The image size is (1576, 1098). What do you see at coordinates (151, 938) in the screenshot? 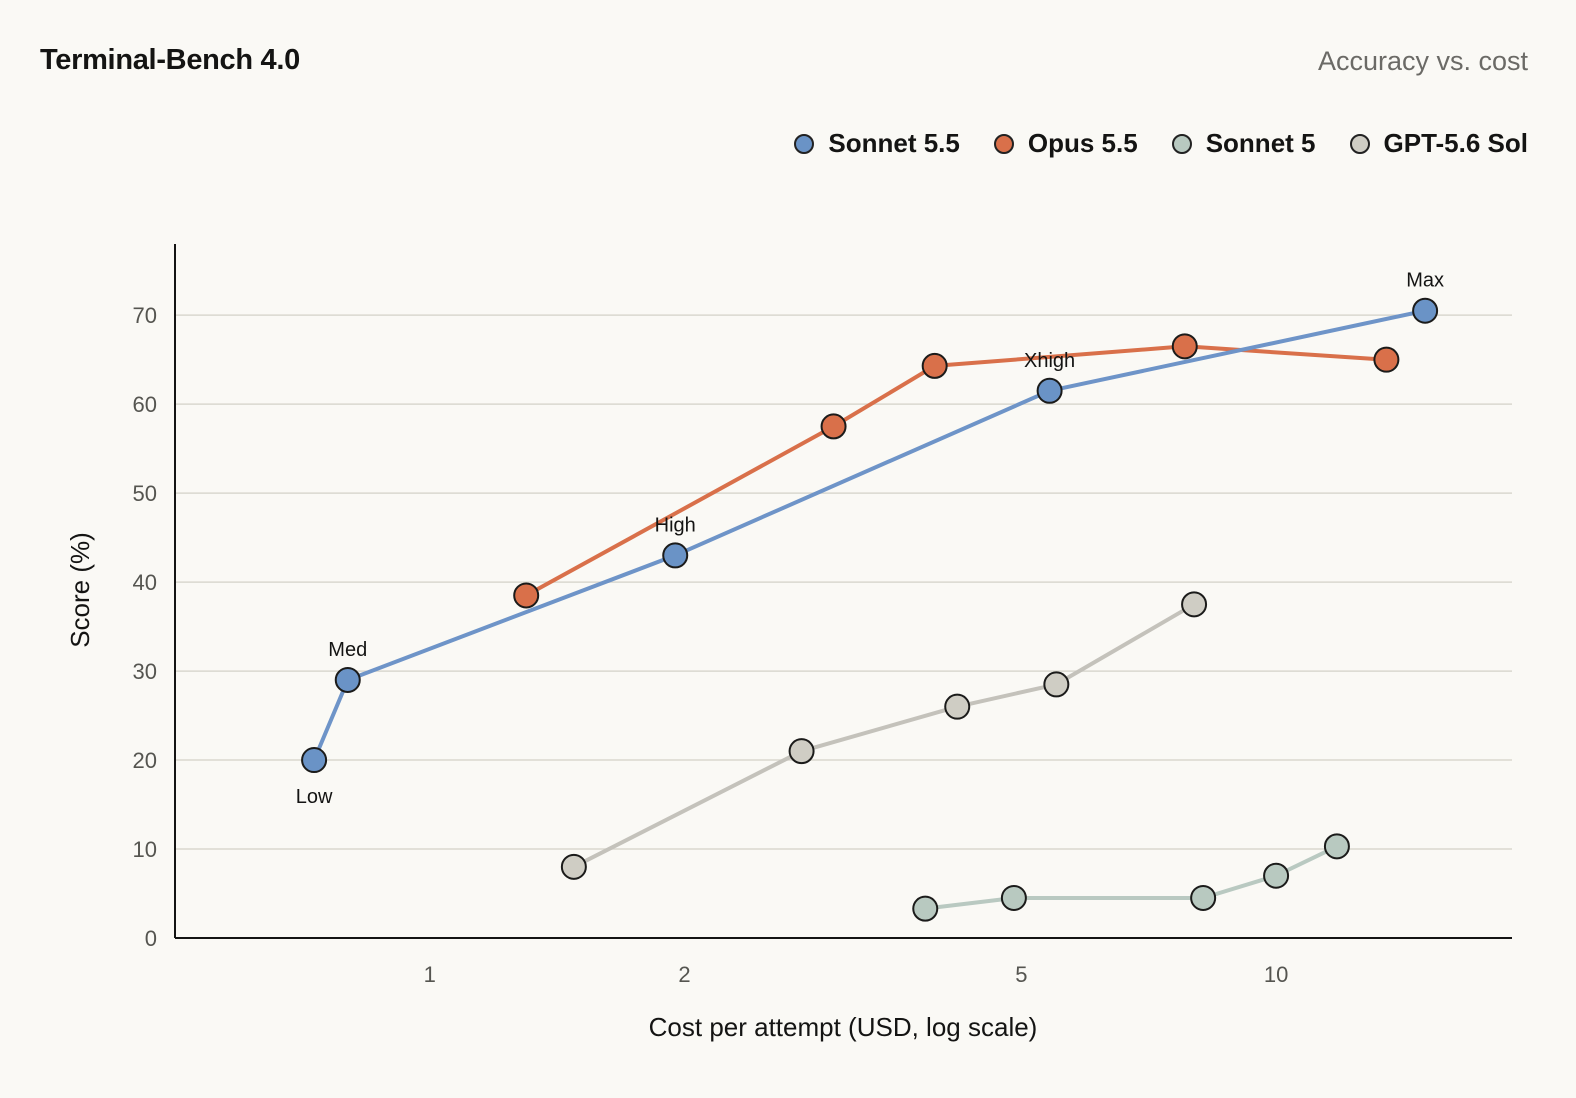
I see `y-tick-label: 0` at bounding box center [151, 938].